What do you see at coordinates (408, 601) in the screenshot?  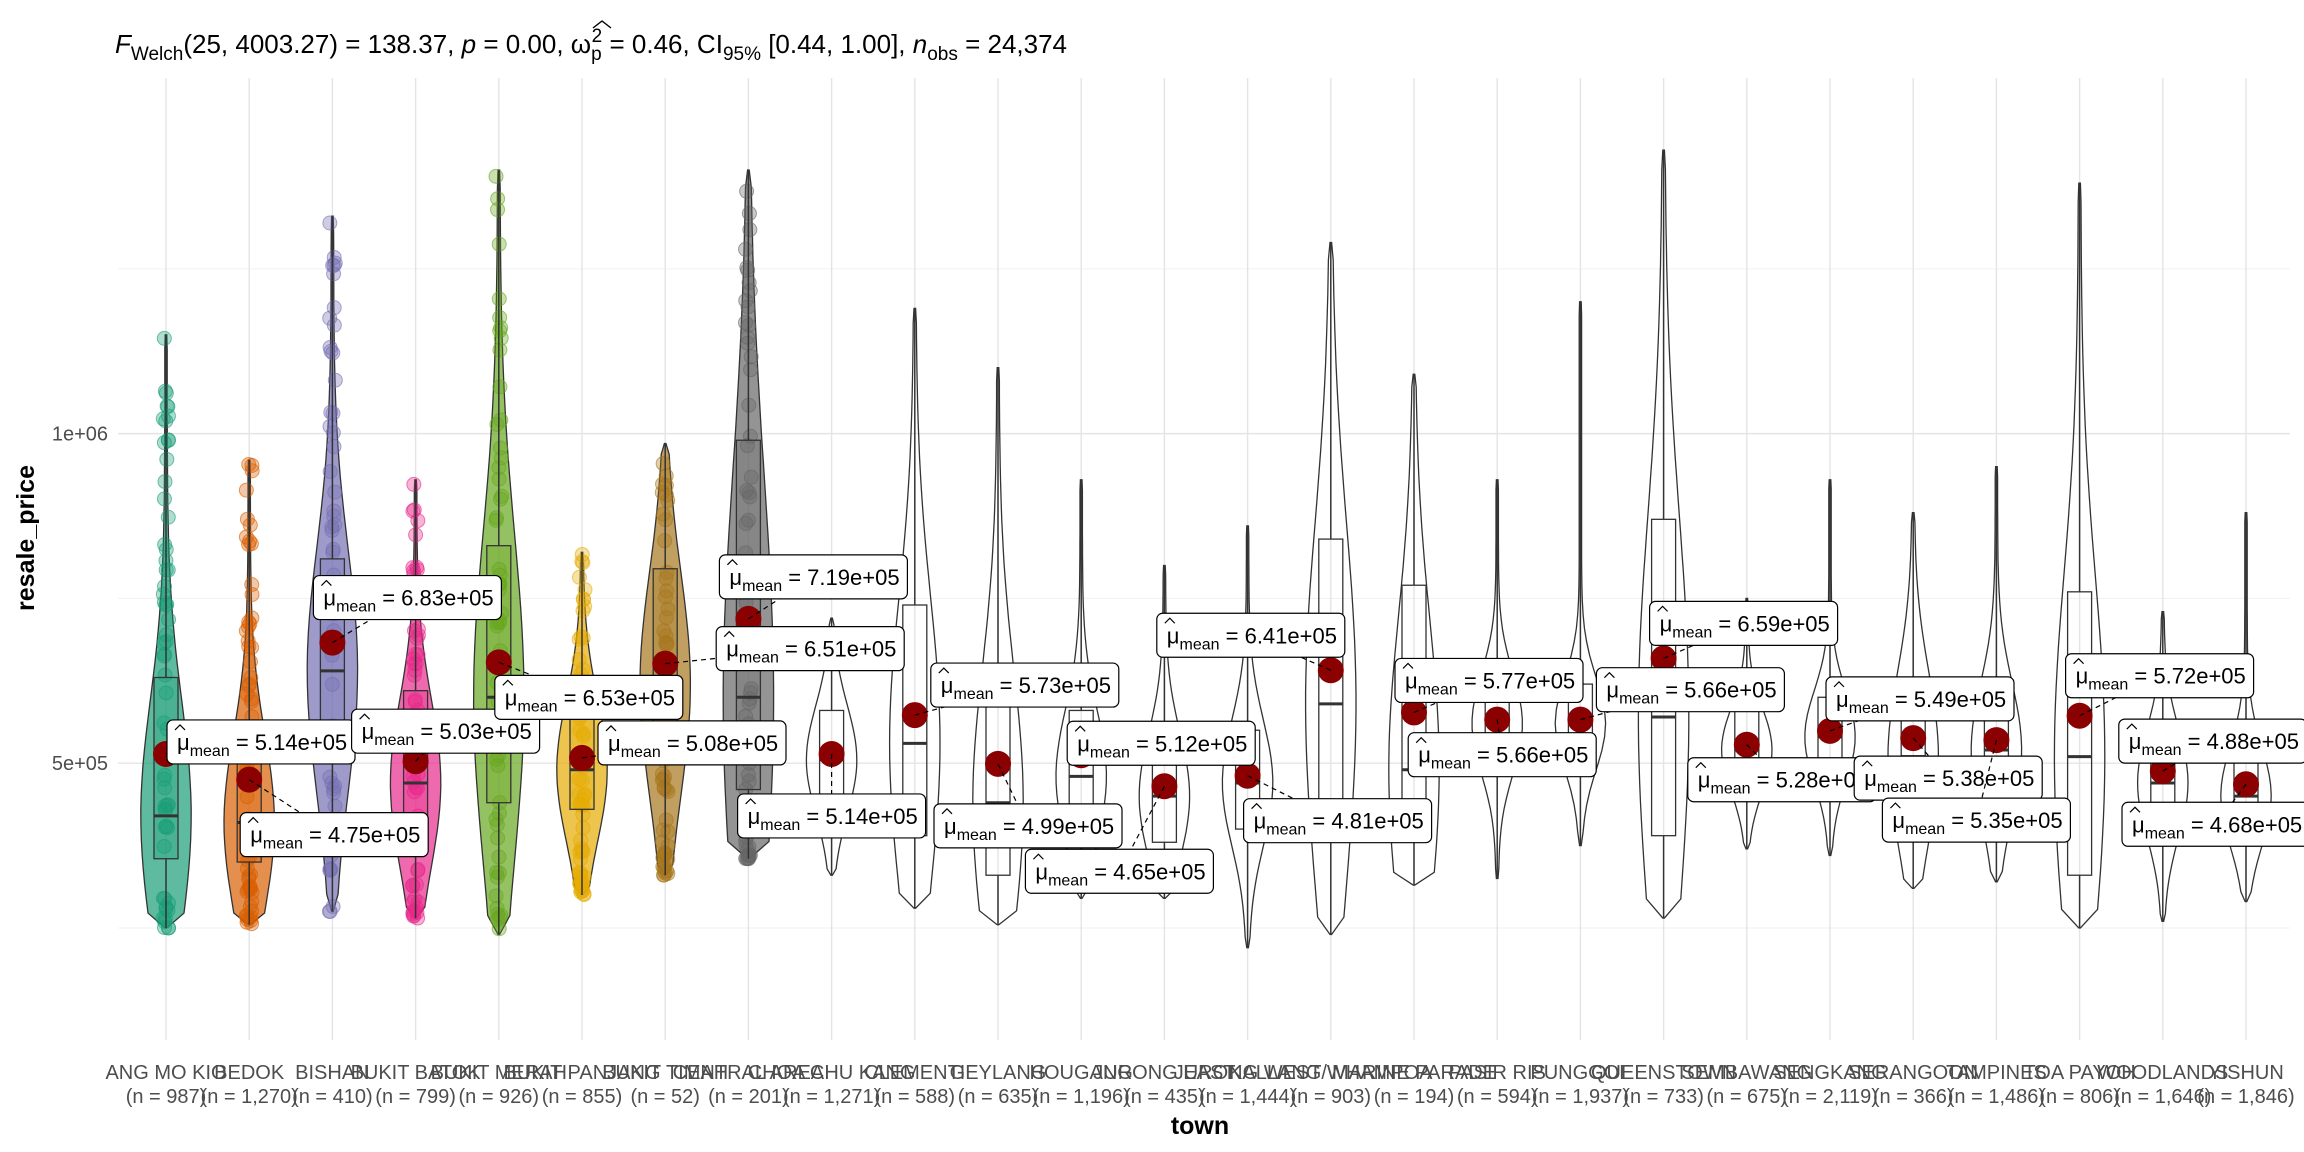 I see `mean-label-text: μmean = 6.83e+05` at bounding box center [408, 601].